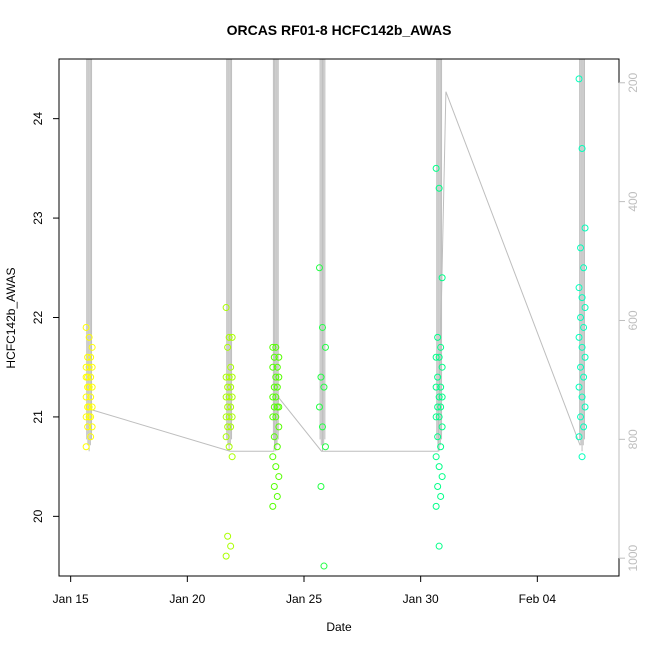  I want to click on right-tick-label: 800, so click(633, 439).